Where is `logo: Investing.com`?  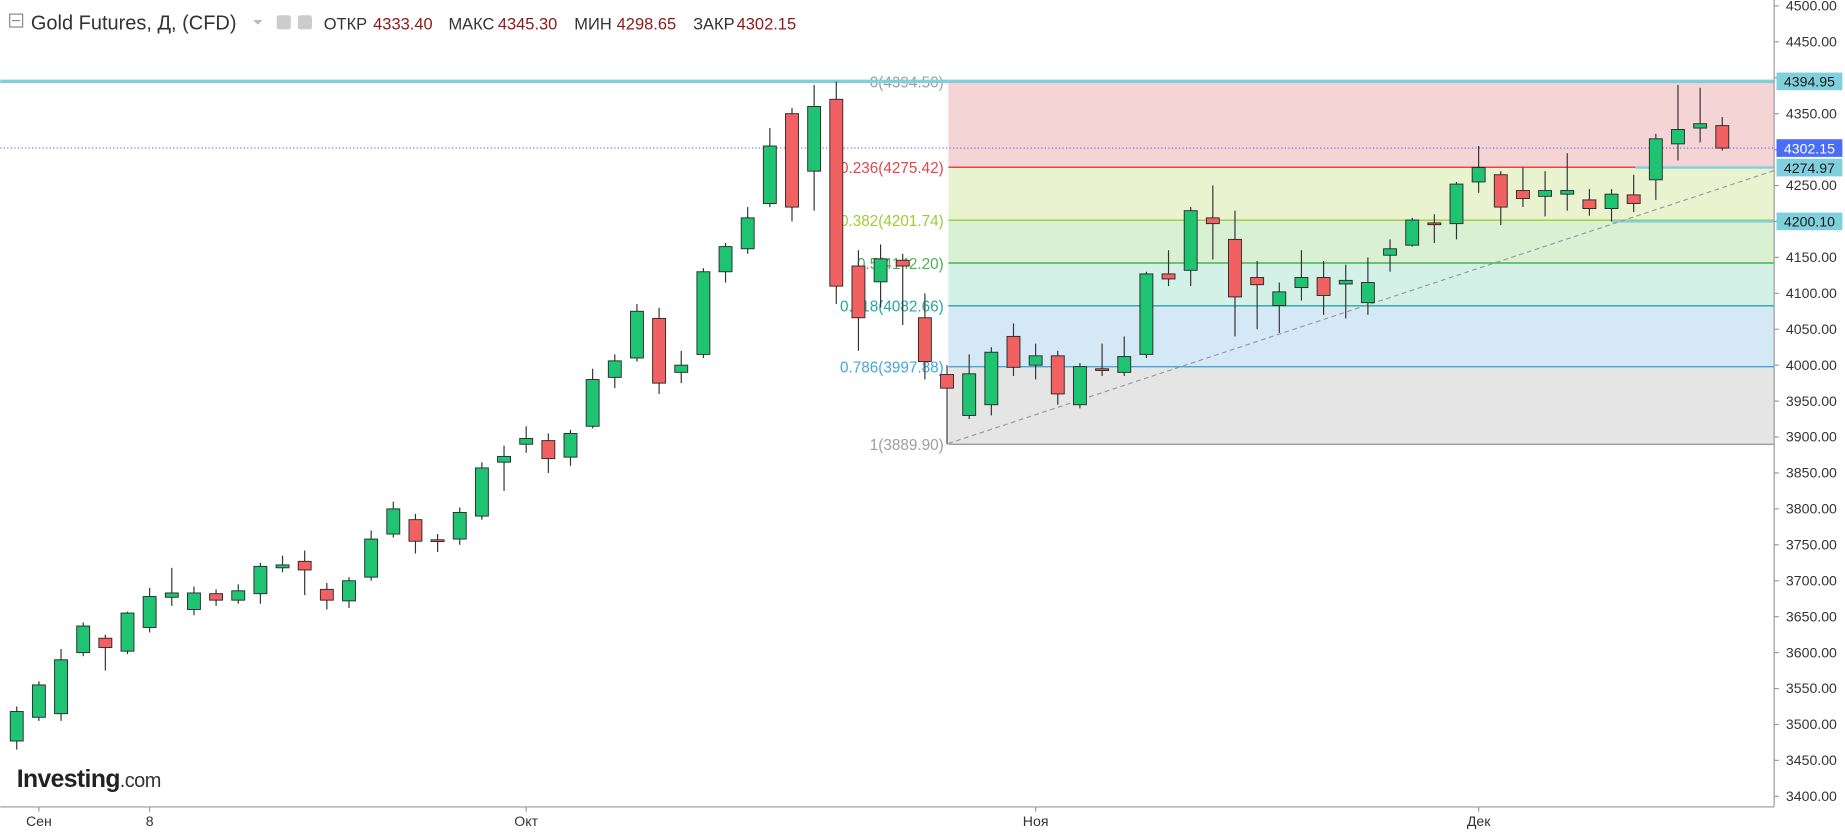
logo: Investing.com is located at coordinates (89, 779).